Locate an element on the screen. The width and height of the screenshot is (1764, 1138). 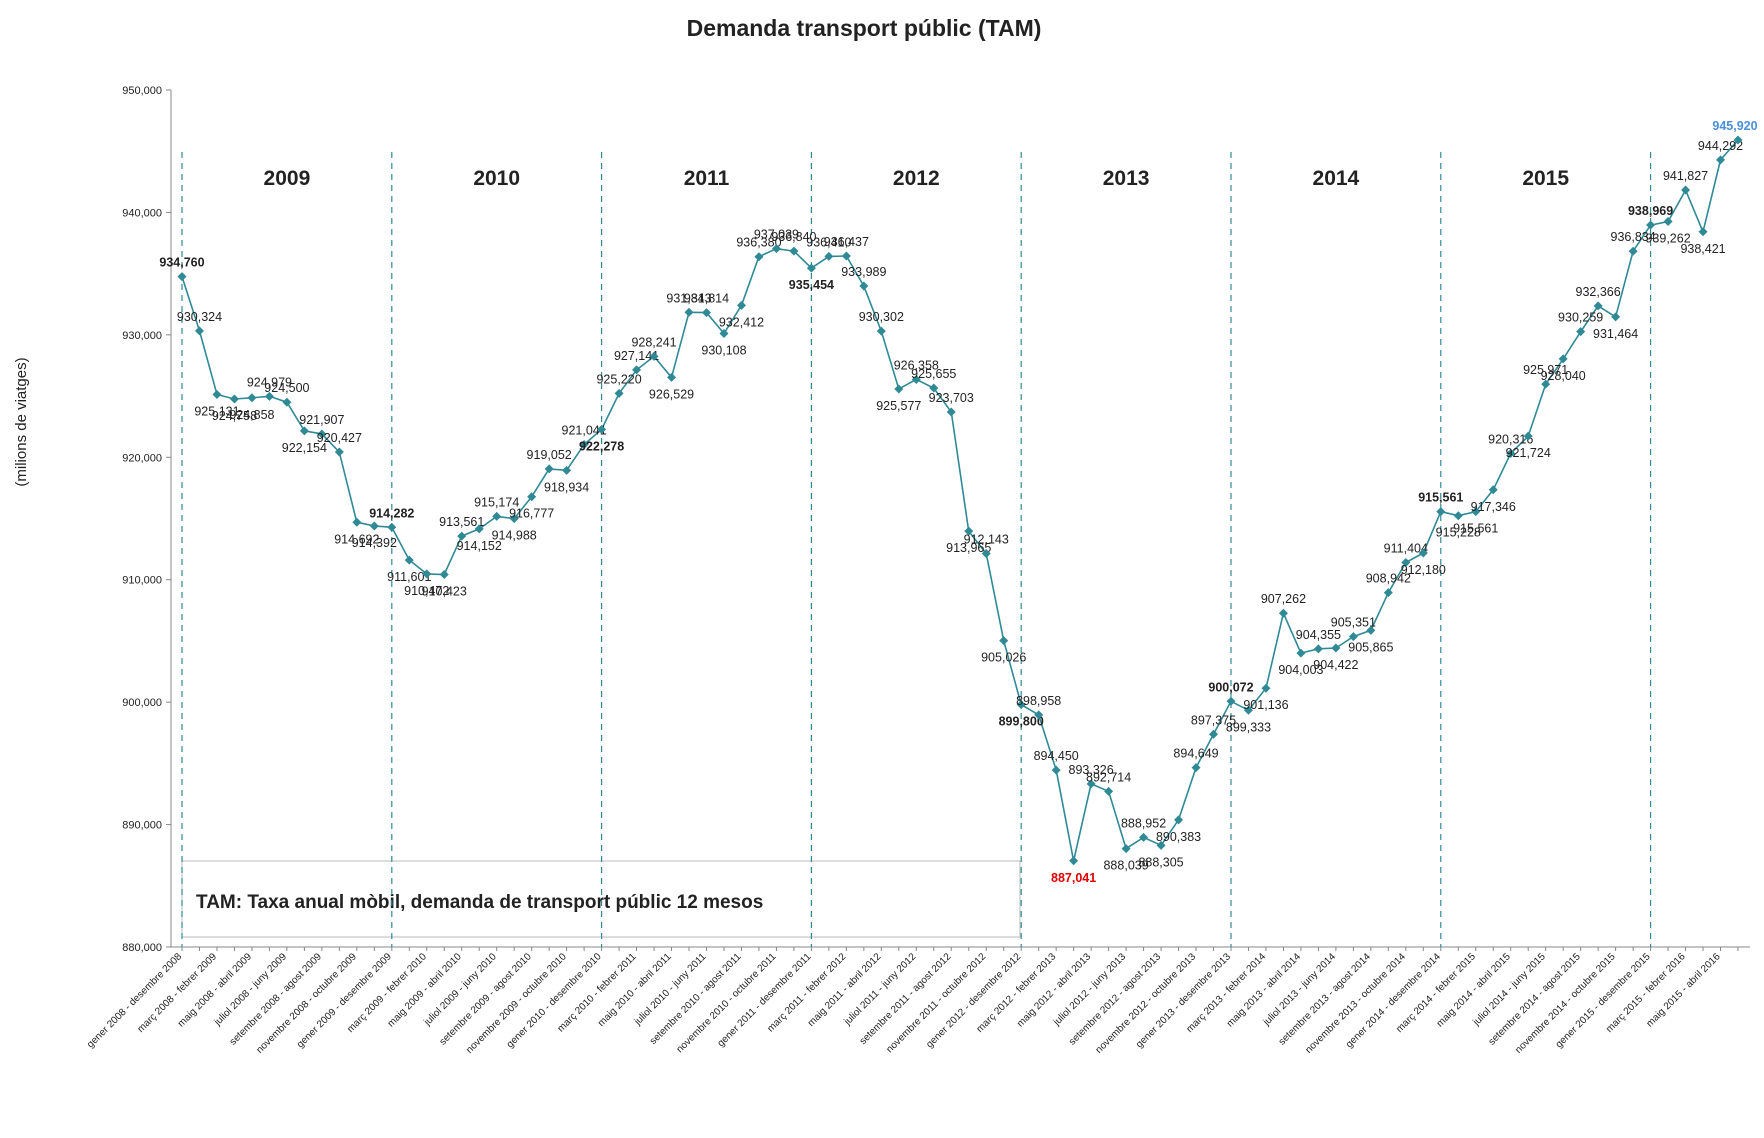
data-label: 937,039 is located at coordinates (776, 235).